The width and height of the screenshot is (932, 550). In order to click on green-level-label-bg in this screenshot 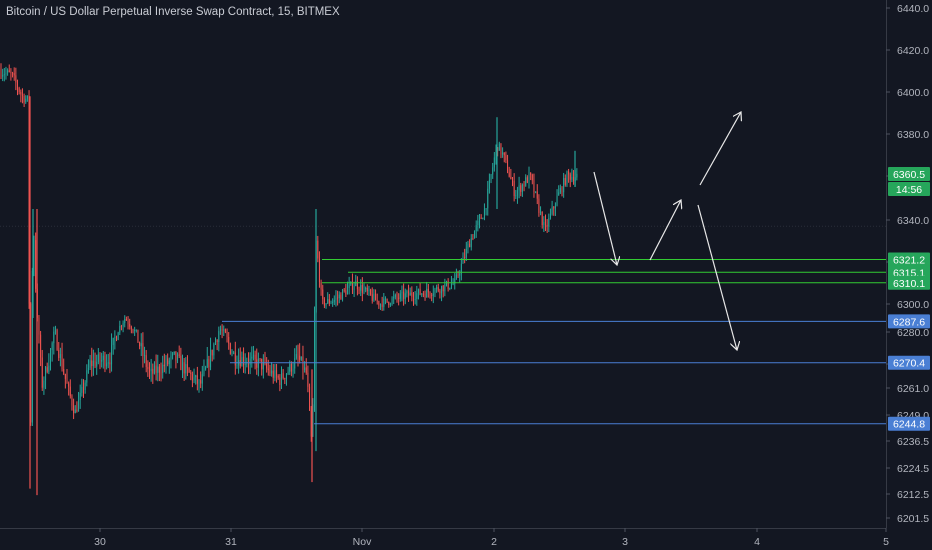, I will do `click(909, 259)`.